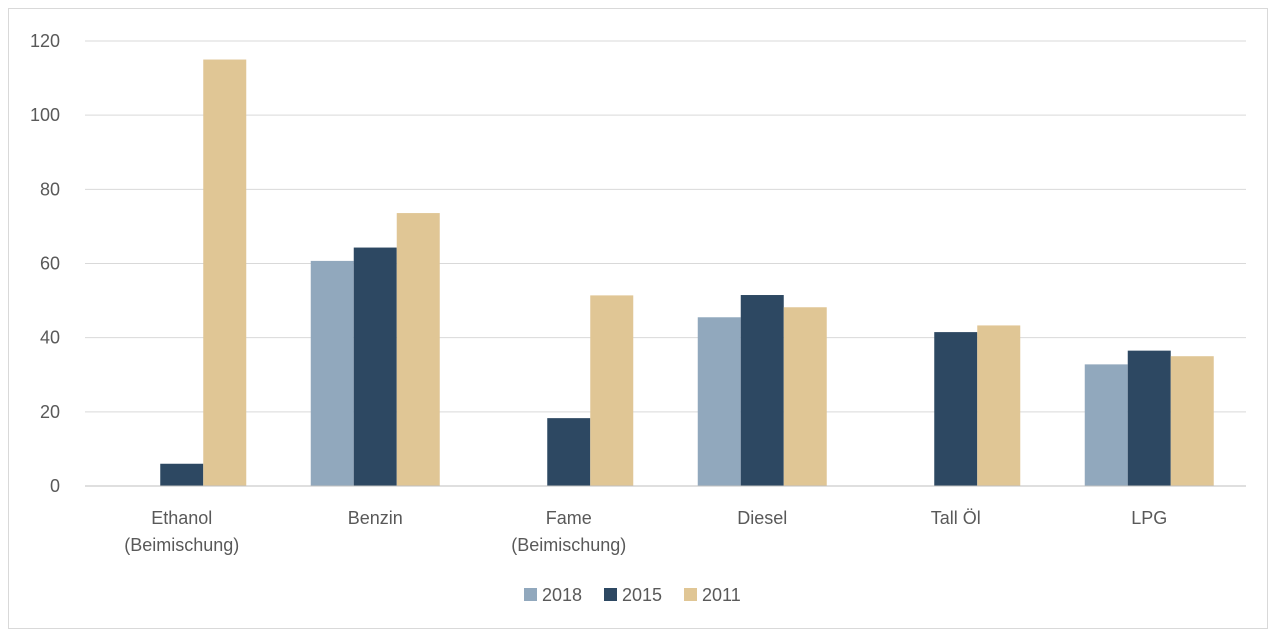  I want to click on y-axis-tick-labels: 0 20 40 60 80 100 120, so click(45, 263).